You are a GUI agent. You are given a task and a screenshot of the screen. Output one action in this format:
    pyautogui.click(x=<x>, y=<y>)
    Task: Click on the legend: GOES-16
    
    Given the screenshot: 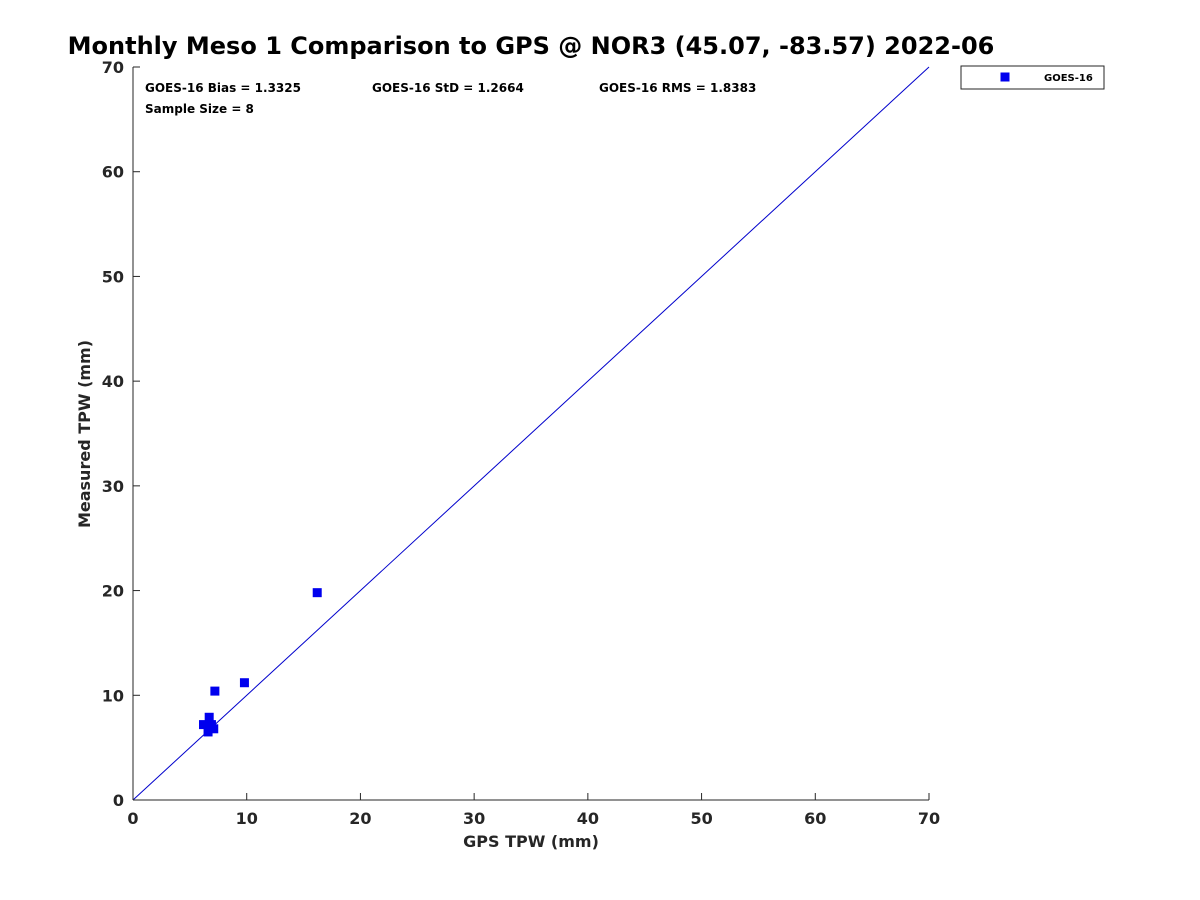 What is the action you would take?
    pyautogui.click(x=1032, y=77)
    